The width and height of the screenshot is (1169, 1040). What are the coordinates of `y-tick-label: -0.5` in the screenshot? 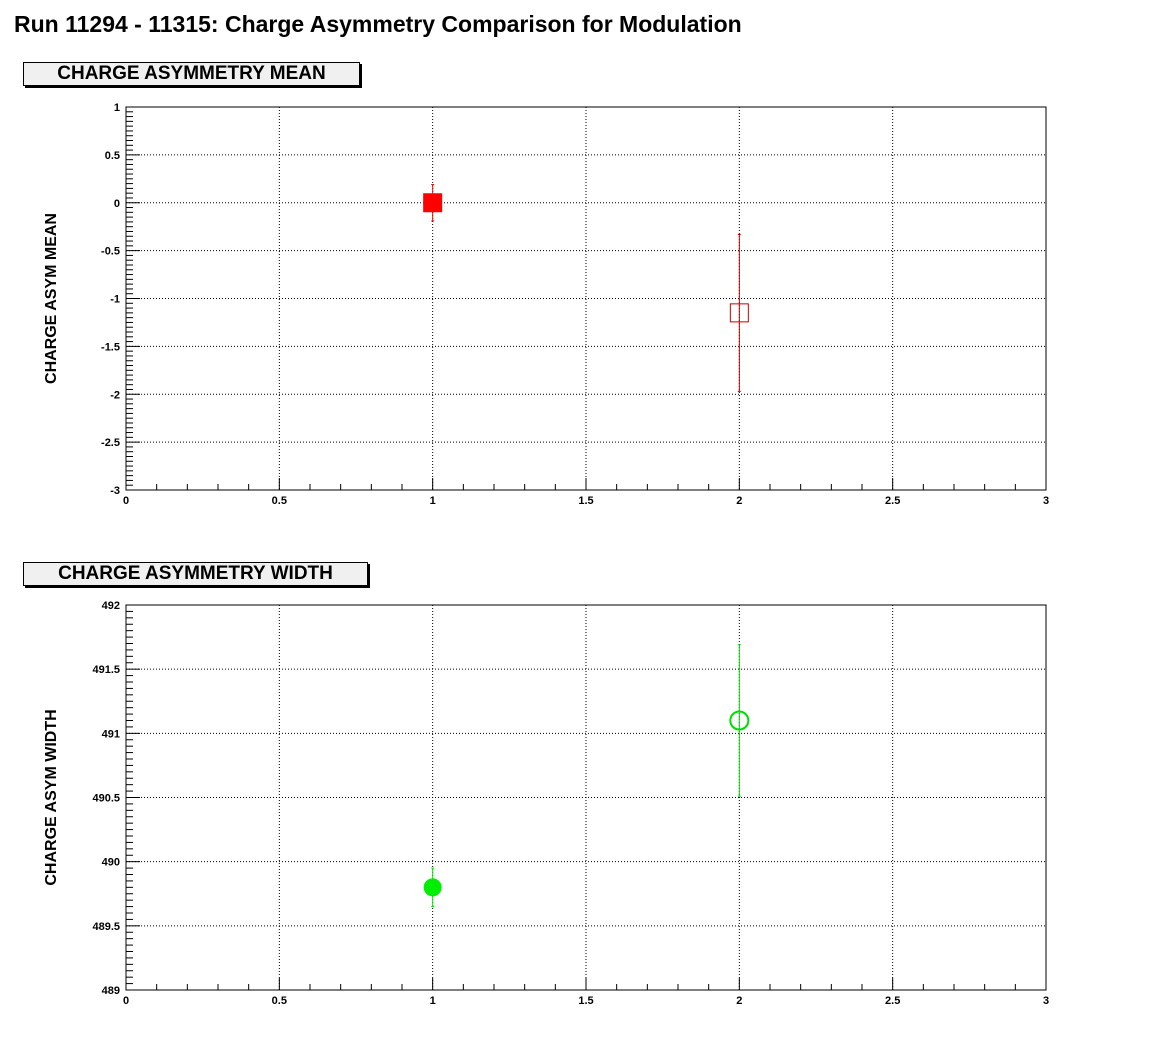 It's located at (110, 252).